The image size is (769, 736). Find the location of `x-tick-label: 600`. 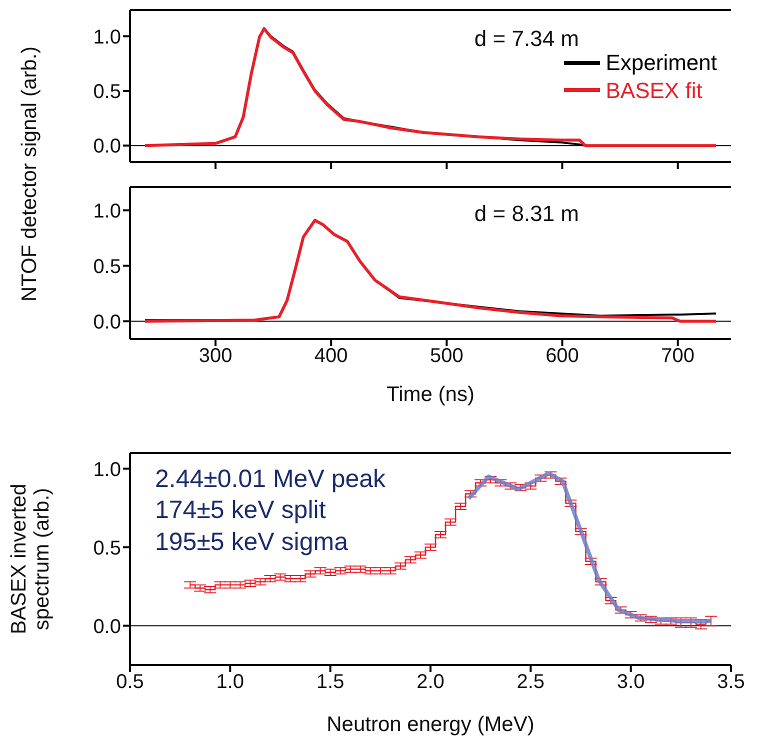

x-tick-label: 600 is located at coordinates (562, 356).